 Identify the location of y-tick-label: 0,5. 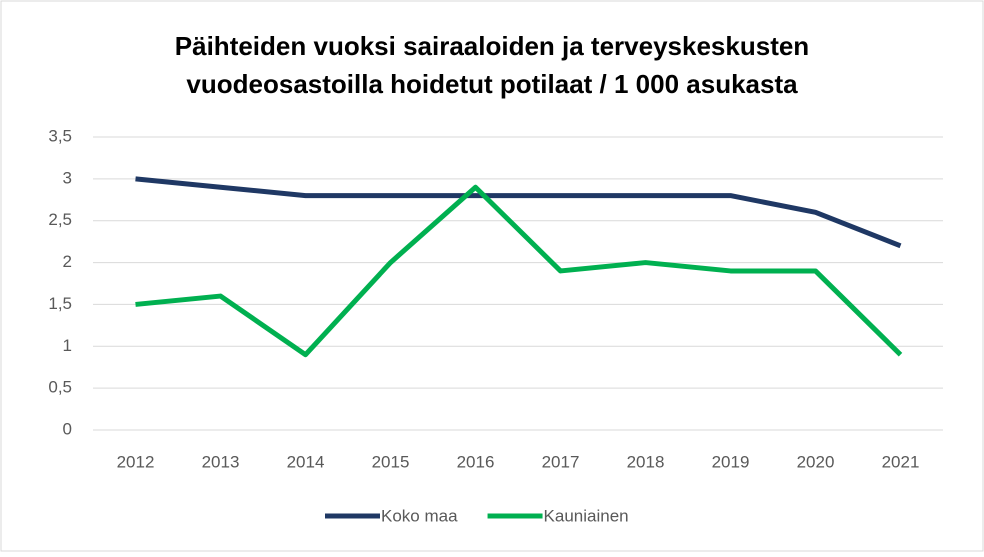
(60, 387).